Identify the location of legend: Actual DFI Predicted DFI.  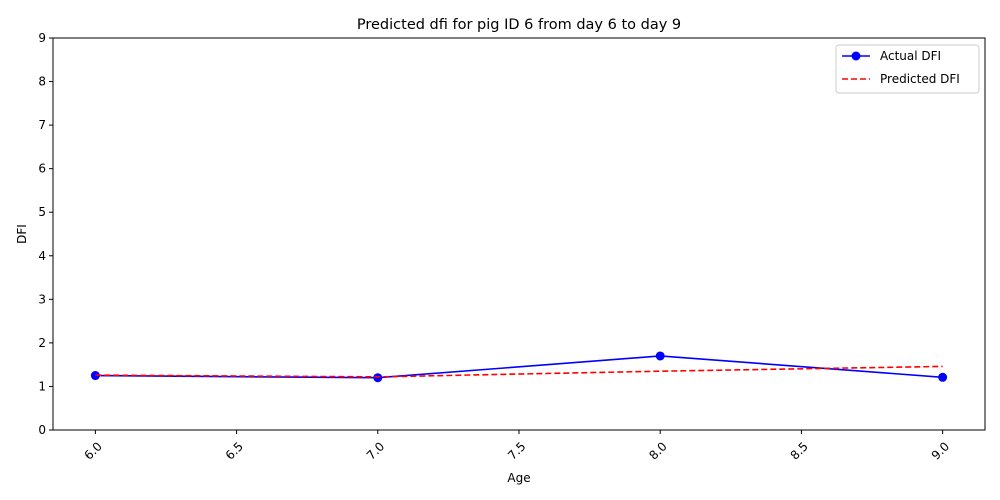
(907, 69).